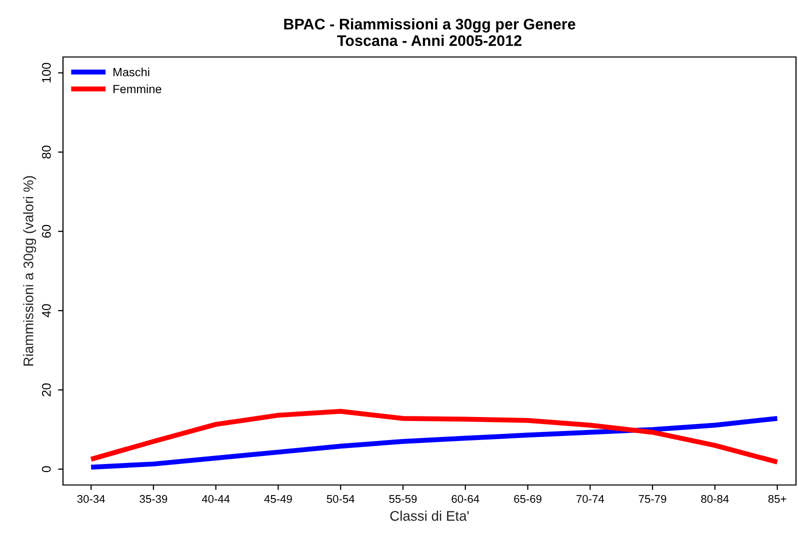 The height and width of the screenshot is (538, 798). I want to click on x-tick-label: 55-59, so click(403, 499).